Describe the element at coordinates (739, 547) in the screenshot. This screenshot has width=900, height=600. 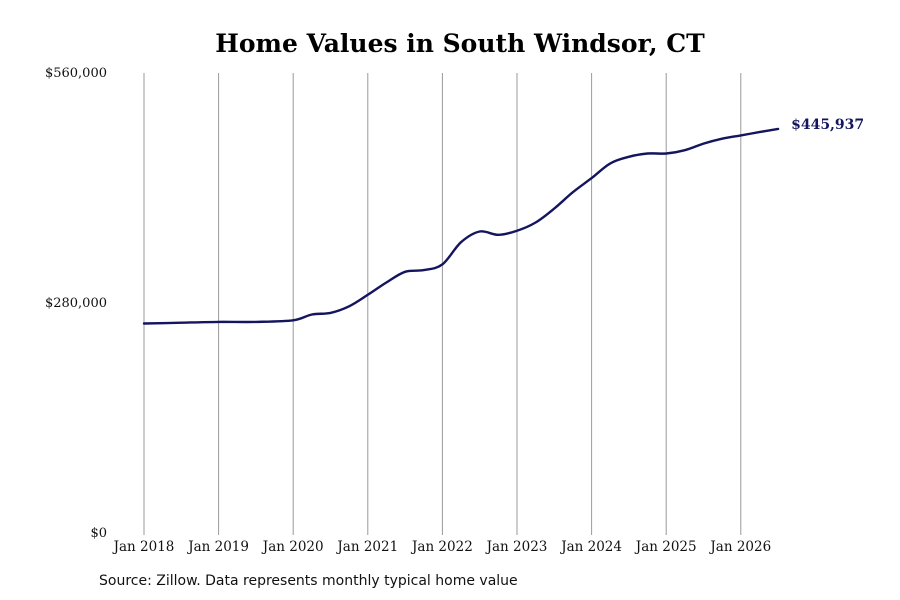
I see `x-tick-label: Jan 2026` at that location.